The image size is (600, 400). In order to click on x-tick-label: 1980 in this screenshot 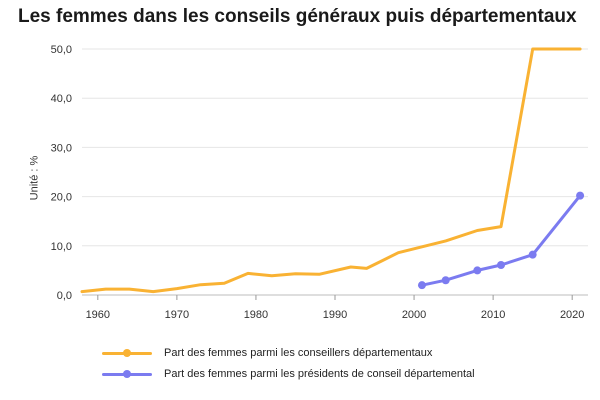, I will do `click(256, 315)`.